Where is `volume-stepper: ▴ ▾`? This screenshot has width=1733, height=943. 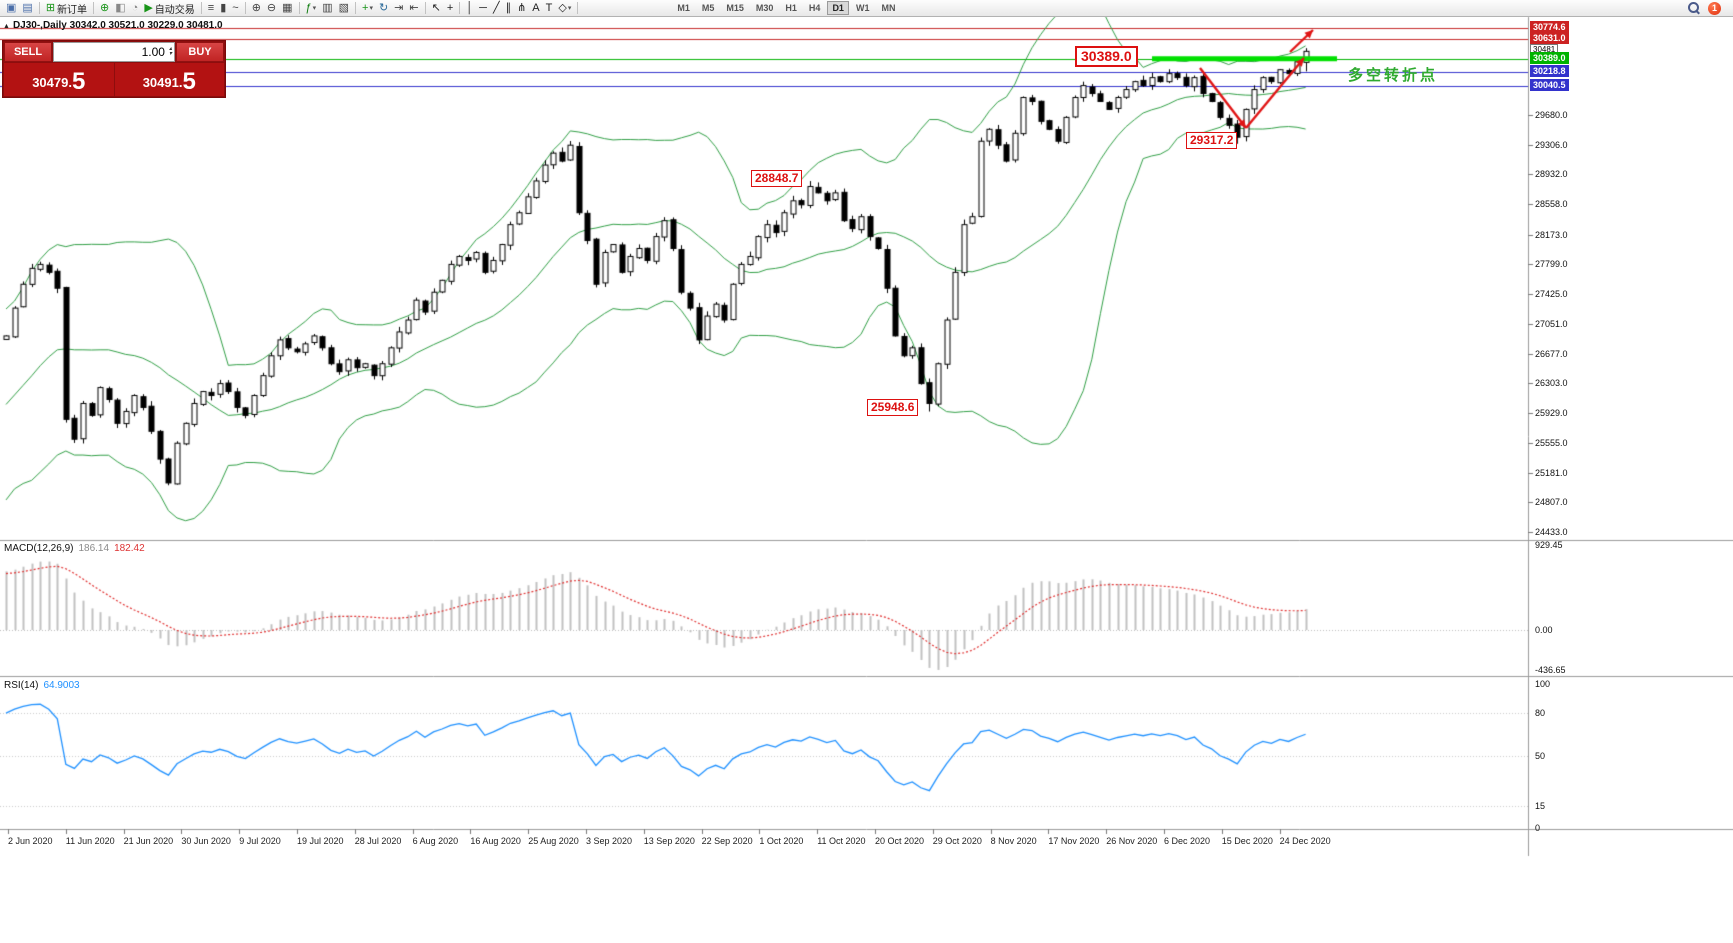 volume-stepper: ▴ ▾ is located at coordinates (170, 51).